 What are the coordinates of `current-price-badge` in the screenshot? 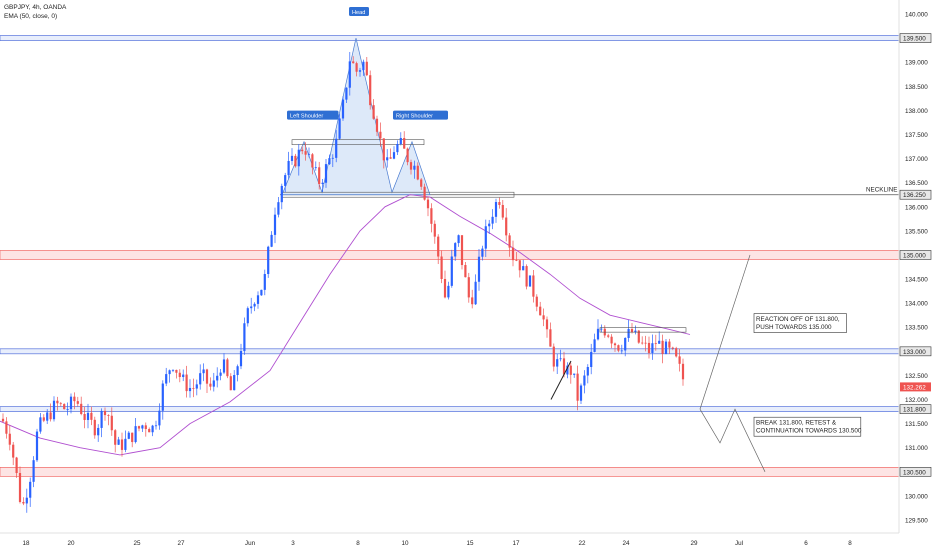 It's located at (915, 387).